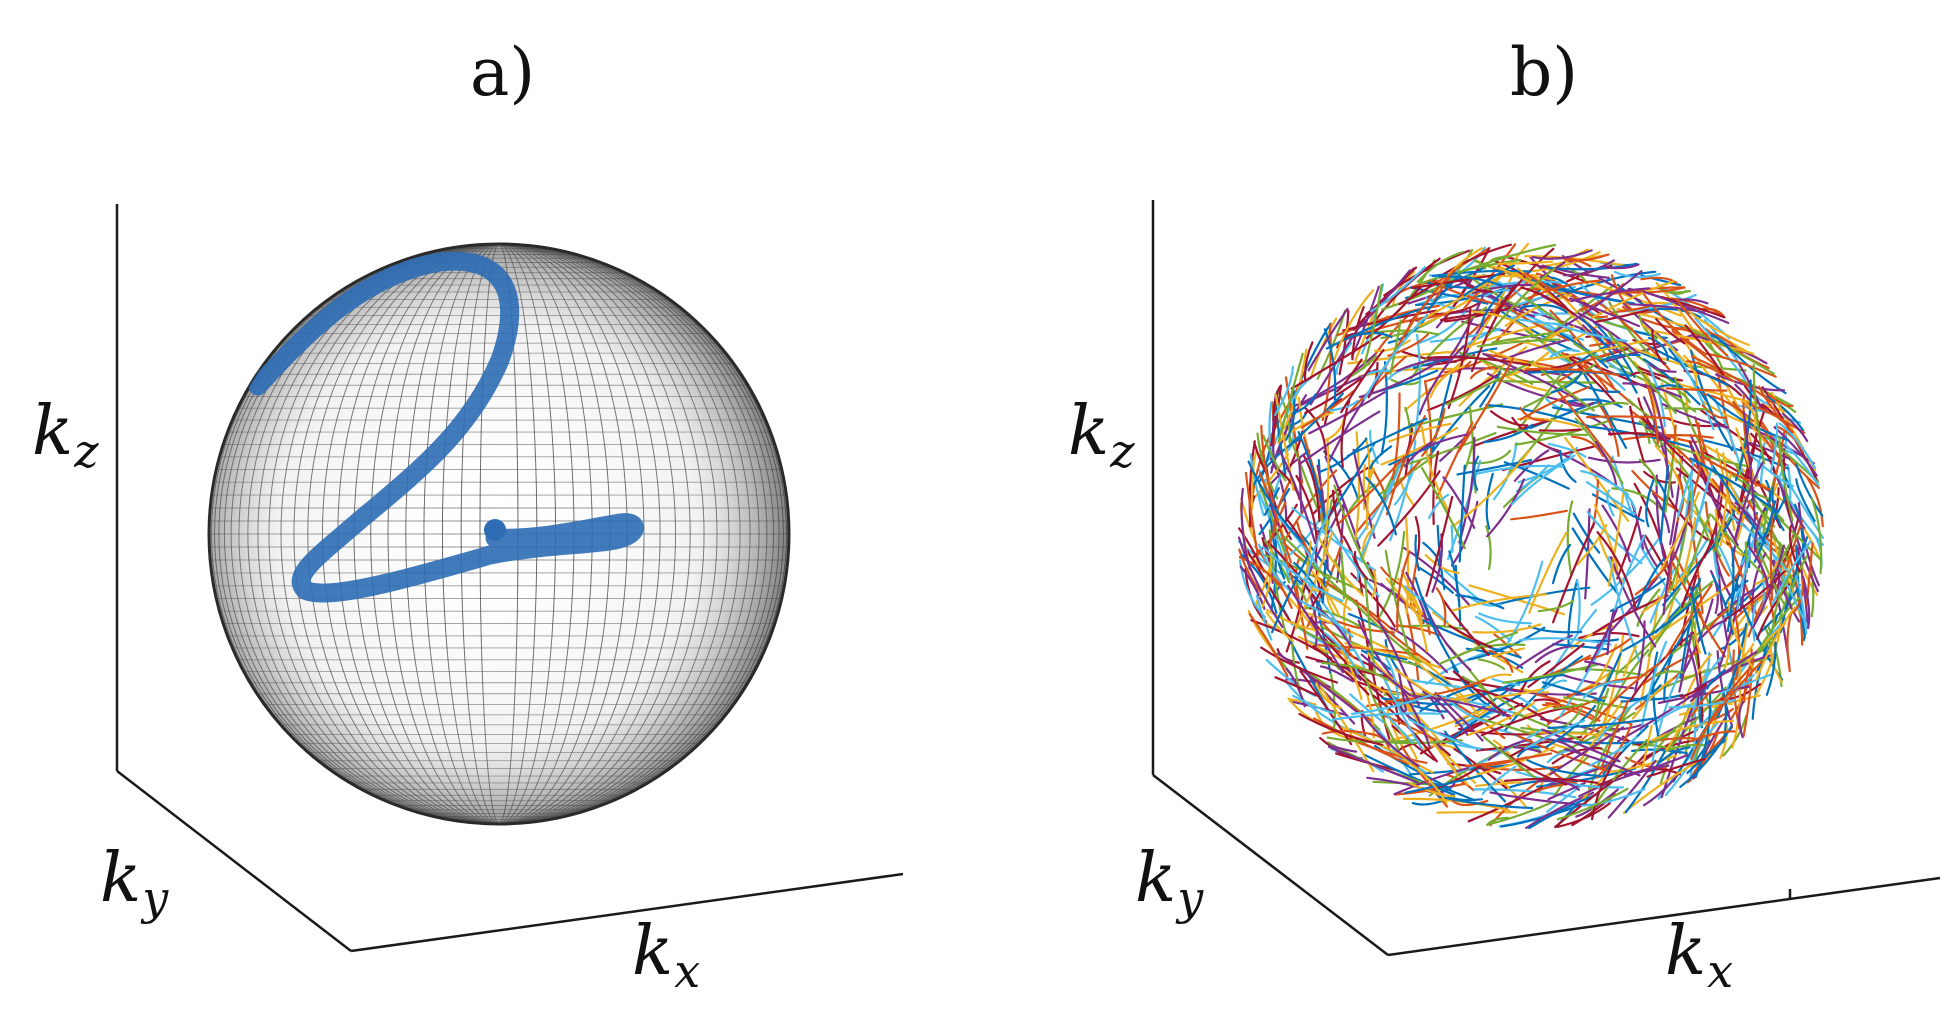 Image resolution: width=1959 pixels, height=1027 pixels. I want to click on panel-b-kz-label: kz, so click(1101, 436).